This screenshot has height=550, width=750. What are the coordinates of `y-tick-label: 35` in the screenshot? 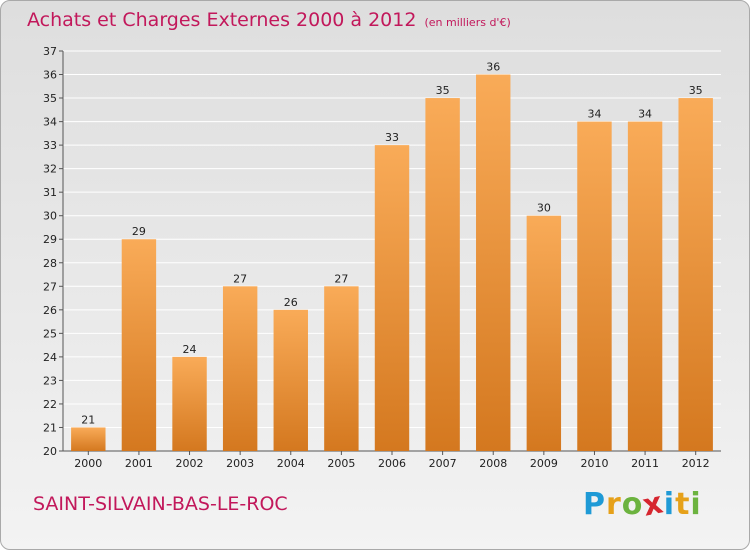 It's located at (50, 98).